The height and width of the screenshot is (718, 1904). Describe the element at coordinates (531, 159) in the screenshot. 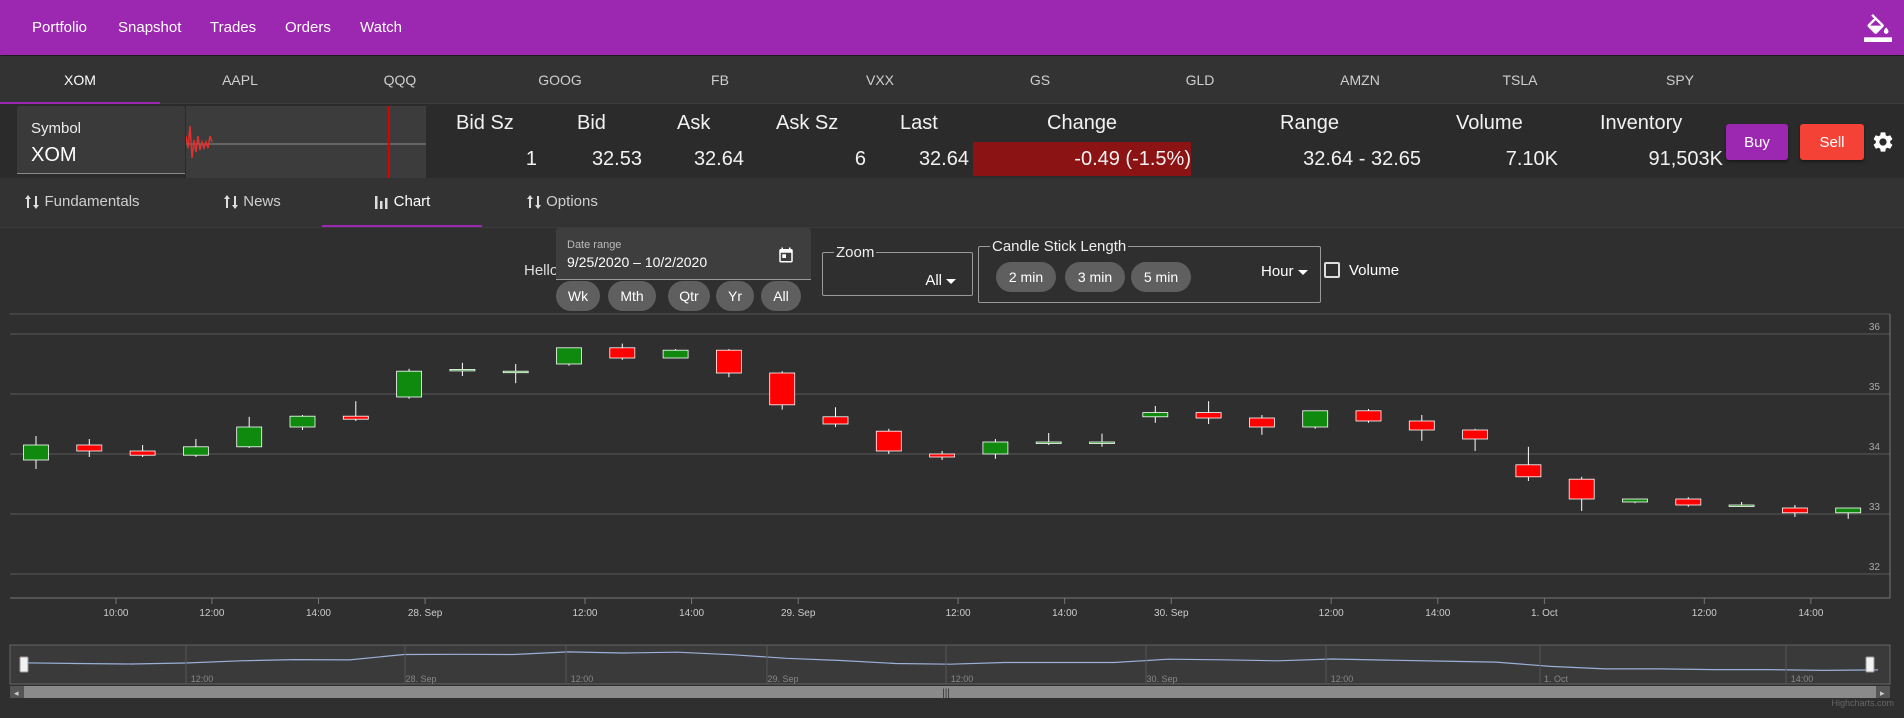

I see `bid-size-value: 1` at that location.